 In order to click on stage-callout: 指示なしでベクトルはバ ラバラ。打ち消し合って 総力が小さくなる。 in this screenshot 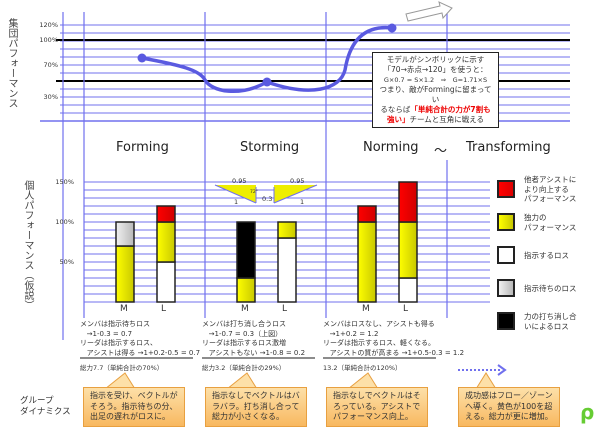, I will do `click(256, 407)`.